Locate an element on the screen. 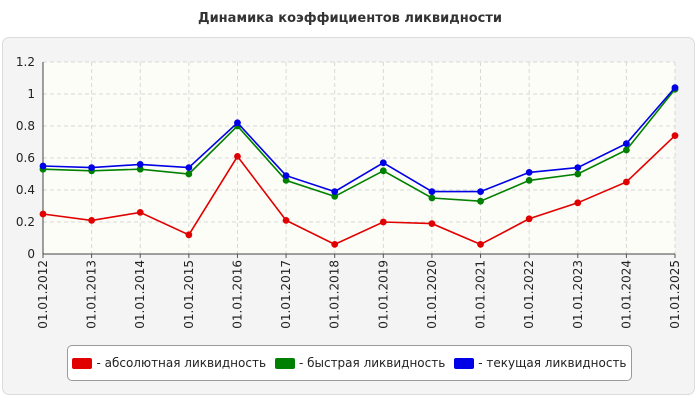 The height and width of the screenshot is (400, 700). x-tick-label: 01.01.2025 is located at coordinates (675, 294).